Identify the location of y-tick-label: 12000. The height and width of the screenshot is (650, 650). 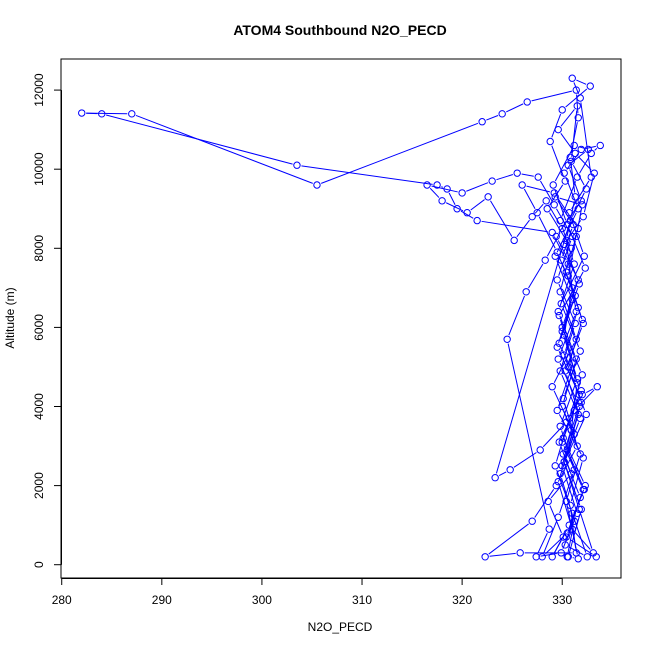
(39, 90).